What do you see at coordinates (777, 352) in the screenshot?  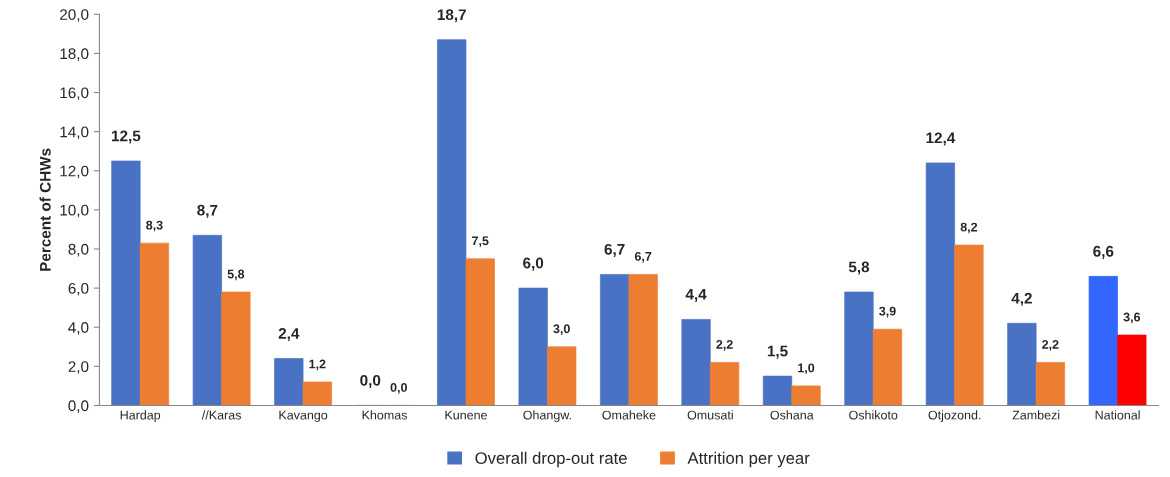 I see `data-label: 1,5` at bounding box center [777, 352].